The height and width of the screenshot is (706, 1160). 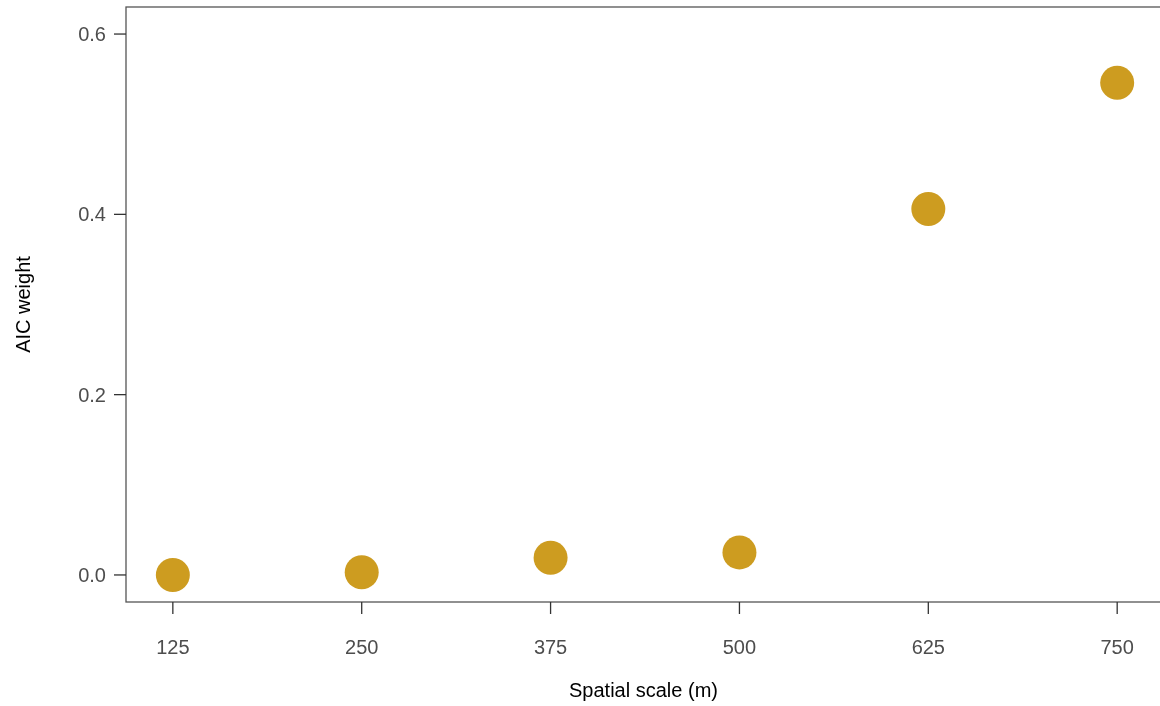 I want to click on x-tick-label: 125, so click(x=173, y=647).